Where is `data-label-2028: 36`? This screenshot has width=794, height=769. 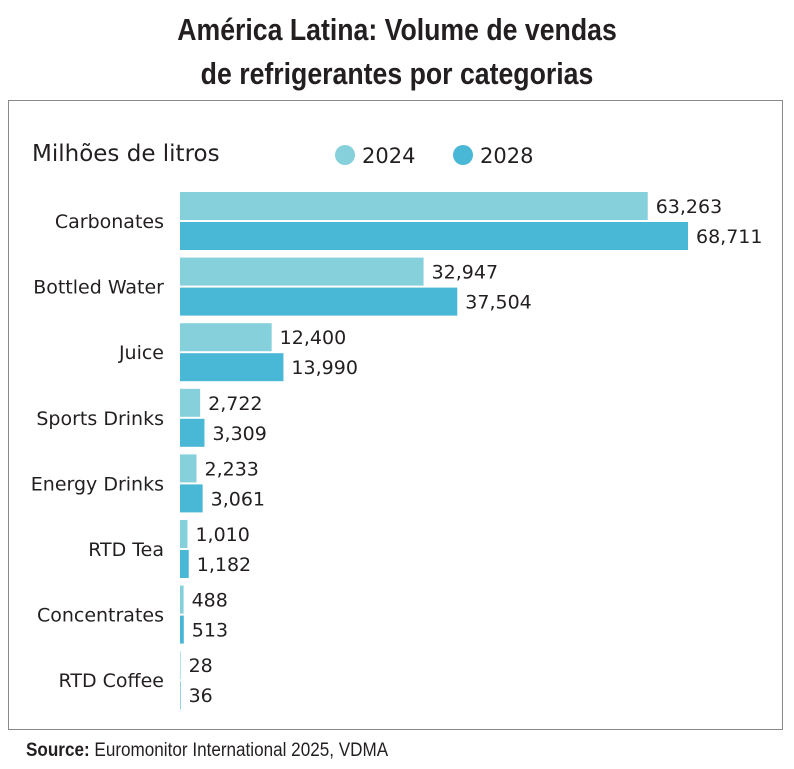
data-label-2028: 36 is located at coordinates (201, 696).